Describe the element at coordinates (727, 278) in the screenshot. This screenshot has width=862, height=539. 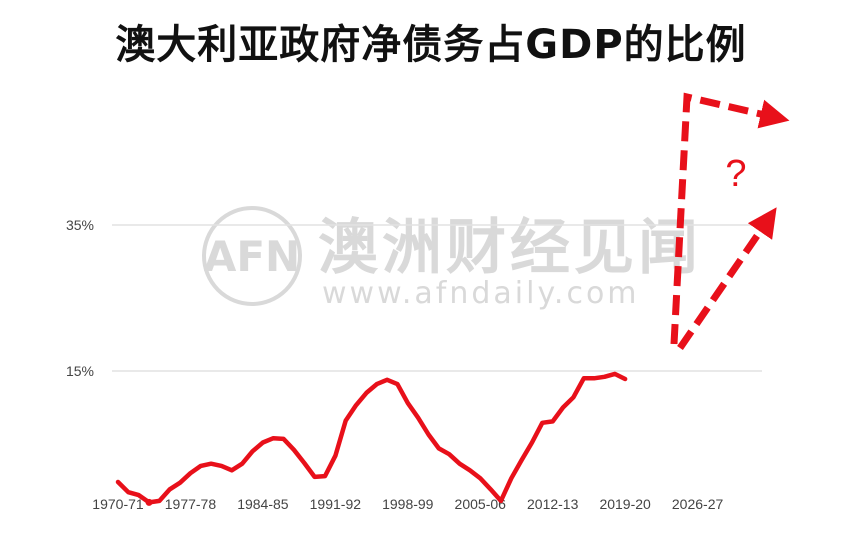
I see `projection-arrow-lower` at that location.